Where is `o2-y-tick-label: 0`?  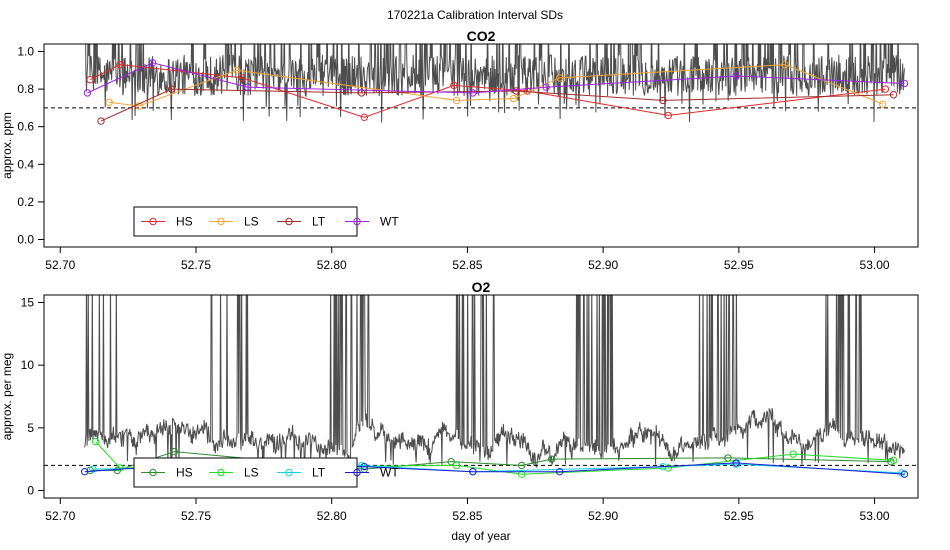
o2-y-tick-label: 0 is located at coordinates (30, 490).